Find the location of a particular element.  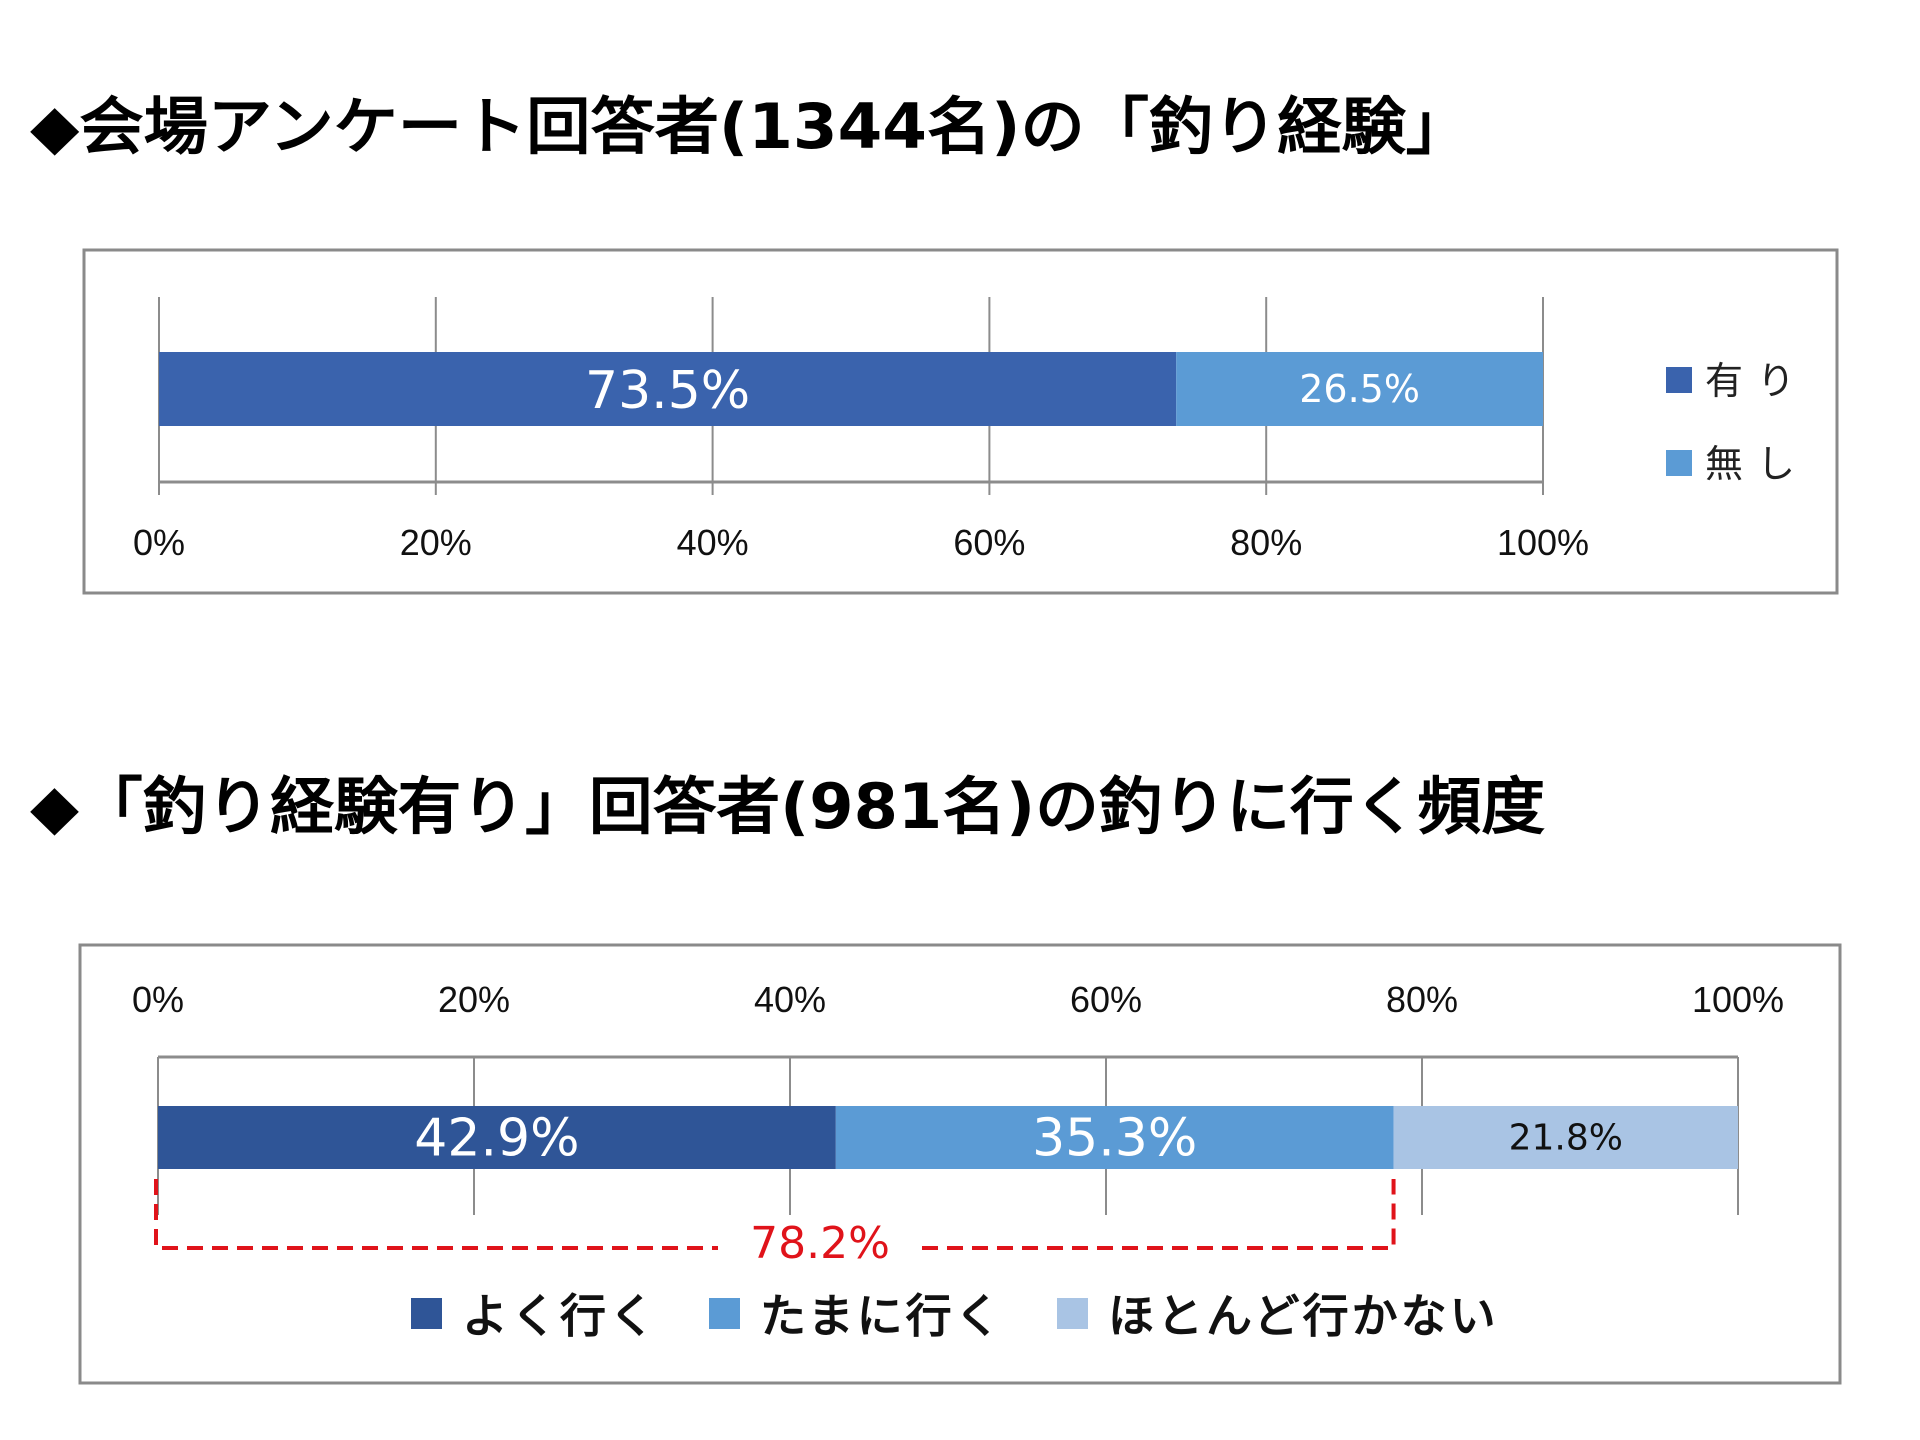

legend-label-rarely: ほとんど行かない is located at coordinates (1303, 1316).